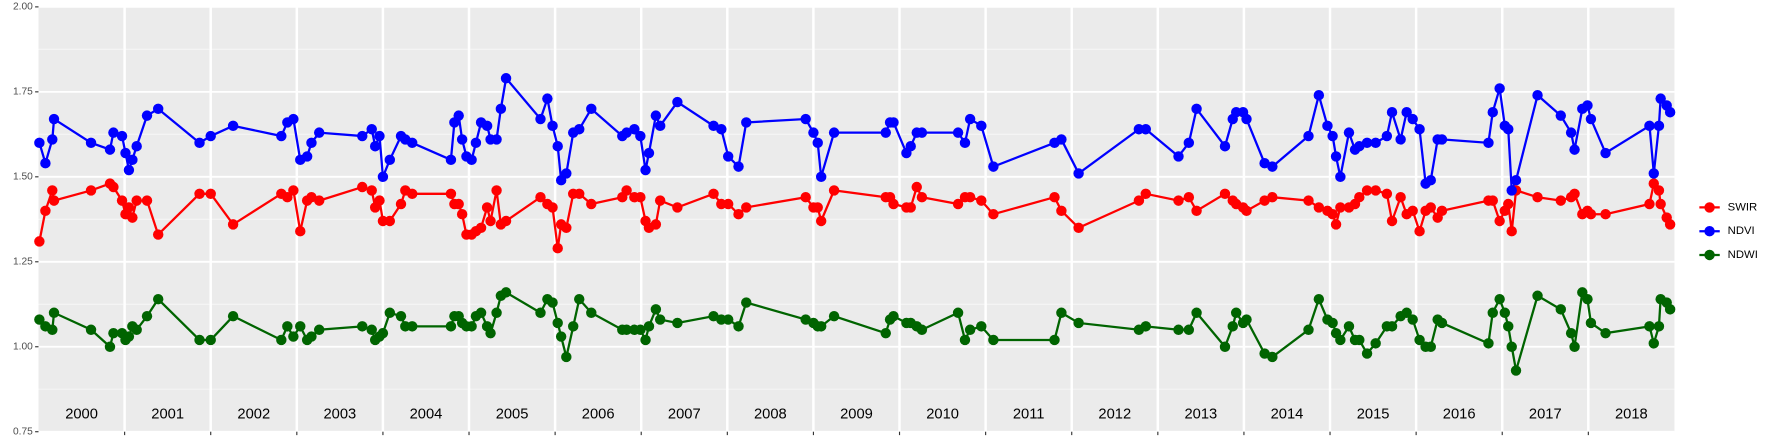 Image resolution: width=1773 pixels, height=442 pixels. What do you see at coordinates (23, 177) in the screenshot?
I see `y-tick-label: 1.50` at bounding box center [23, 177].